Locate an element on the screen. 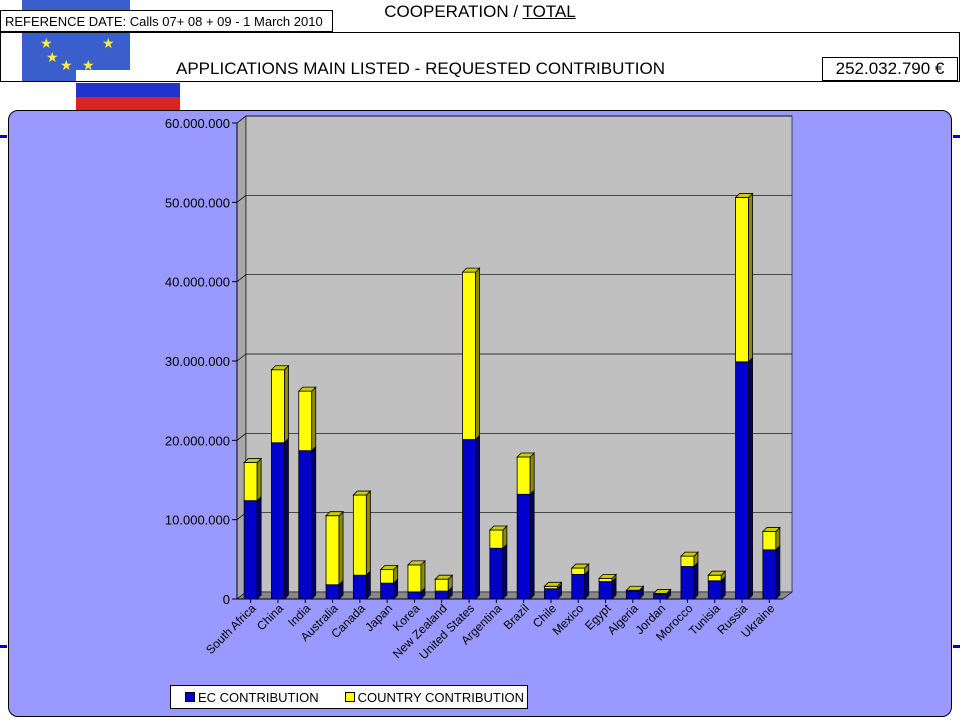 The image size is (960, 720). x-tick-label: Japan is located at coordinates (378, 617).